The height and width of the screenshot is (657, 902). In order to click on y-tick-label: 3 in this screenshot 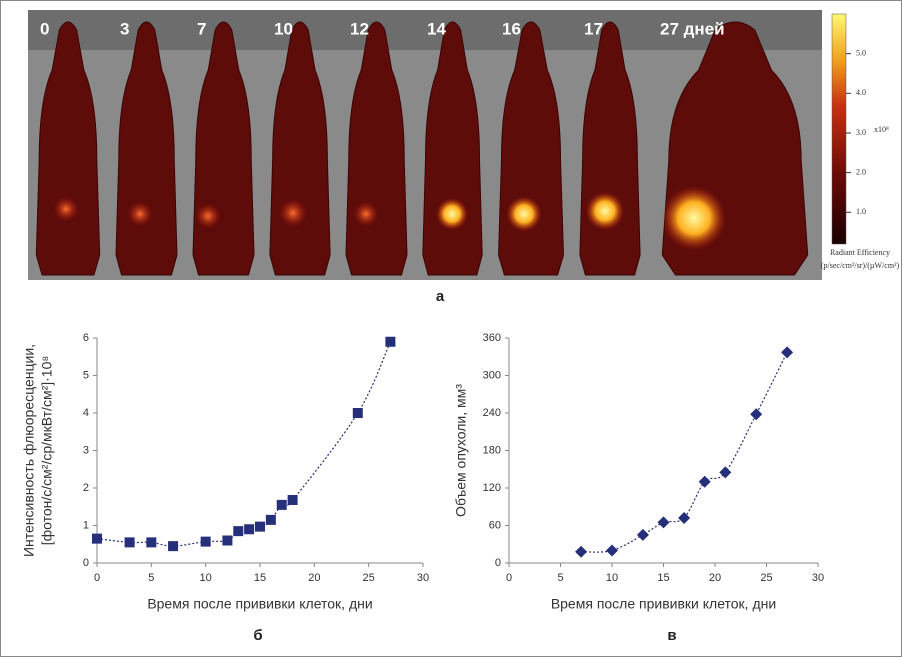, I will do `click(86, 450)`.